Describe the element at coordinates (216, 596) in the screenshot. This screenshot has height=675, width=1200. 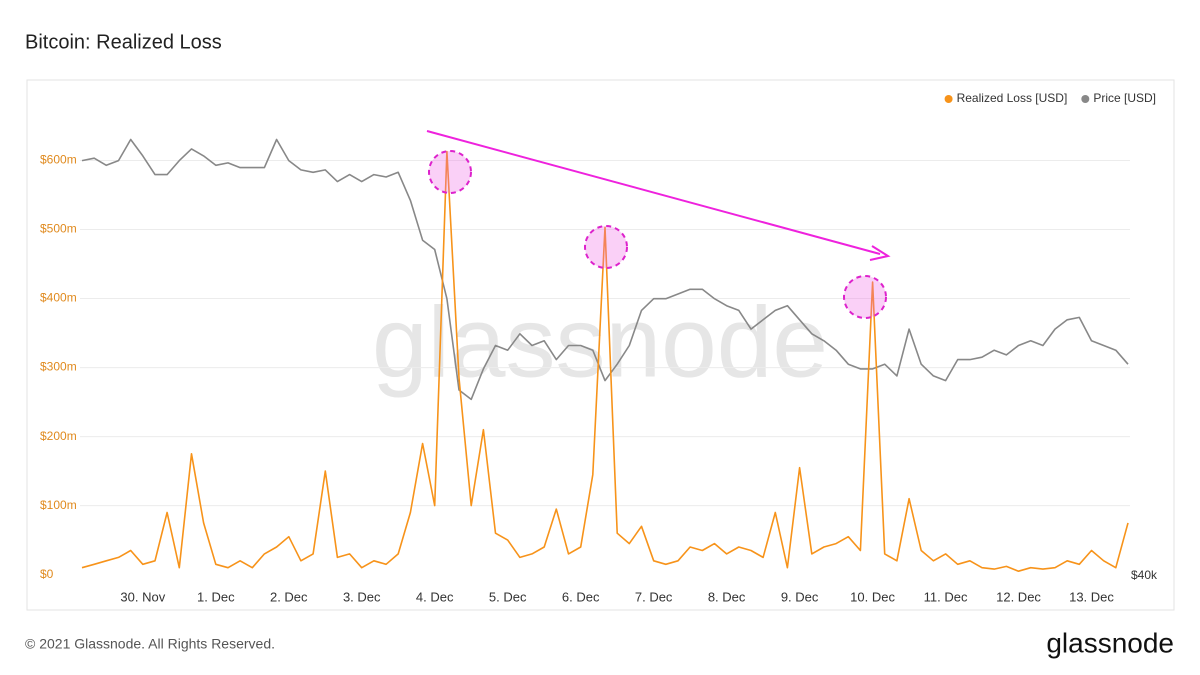
I see `x-tick-label: 1. Dec` at that location.